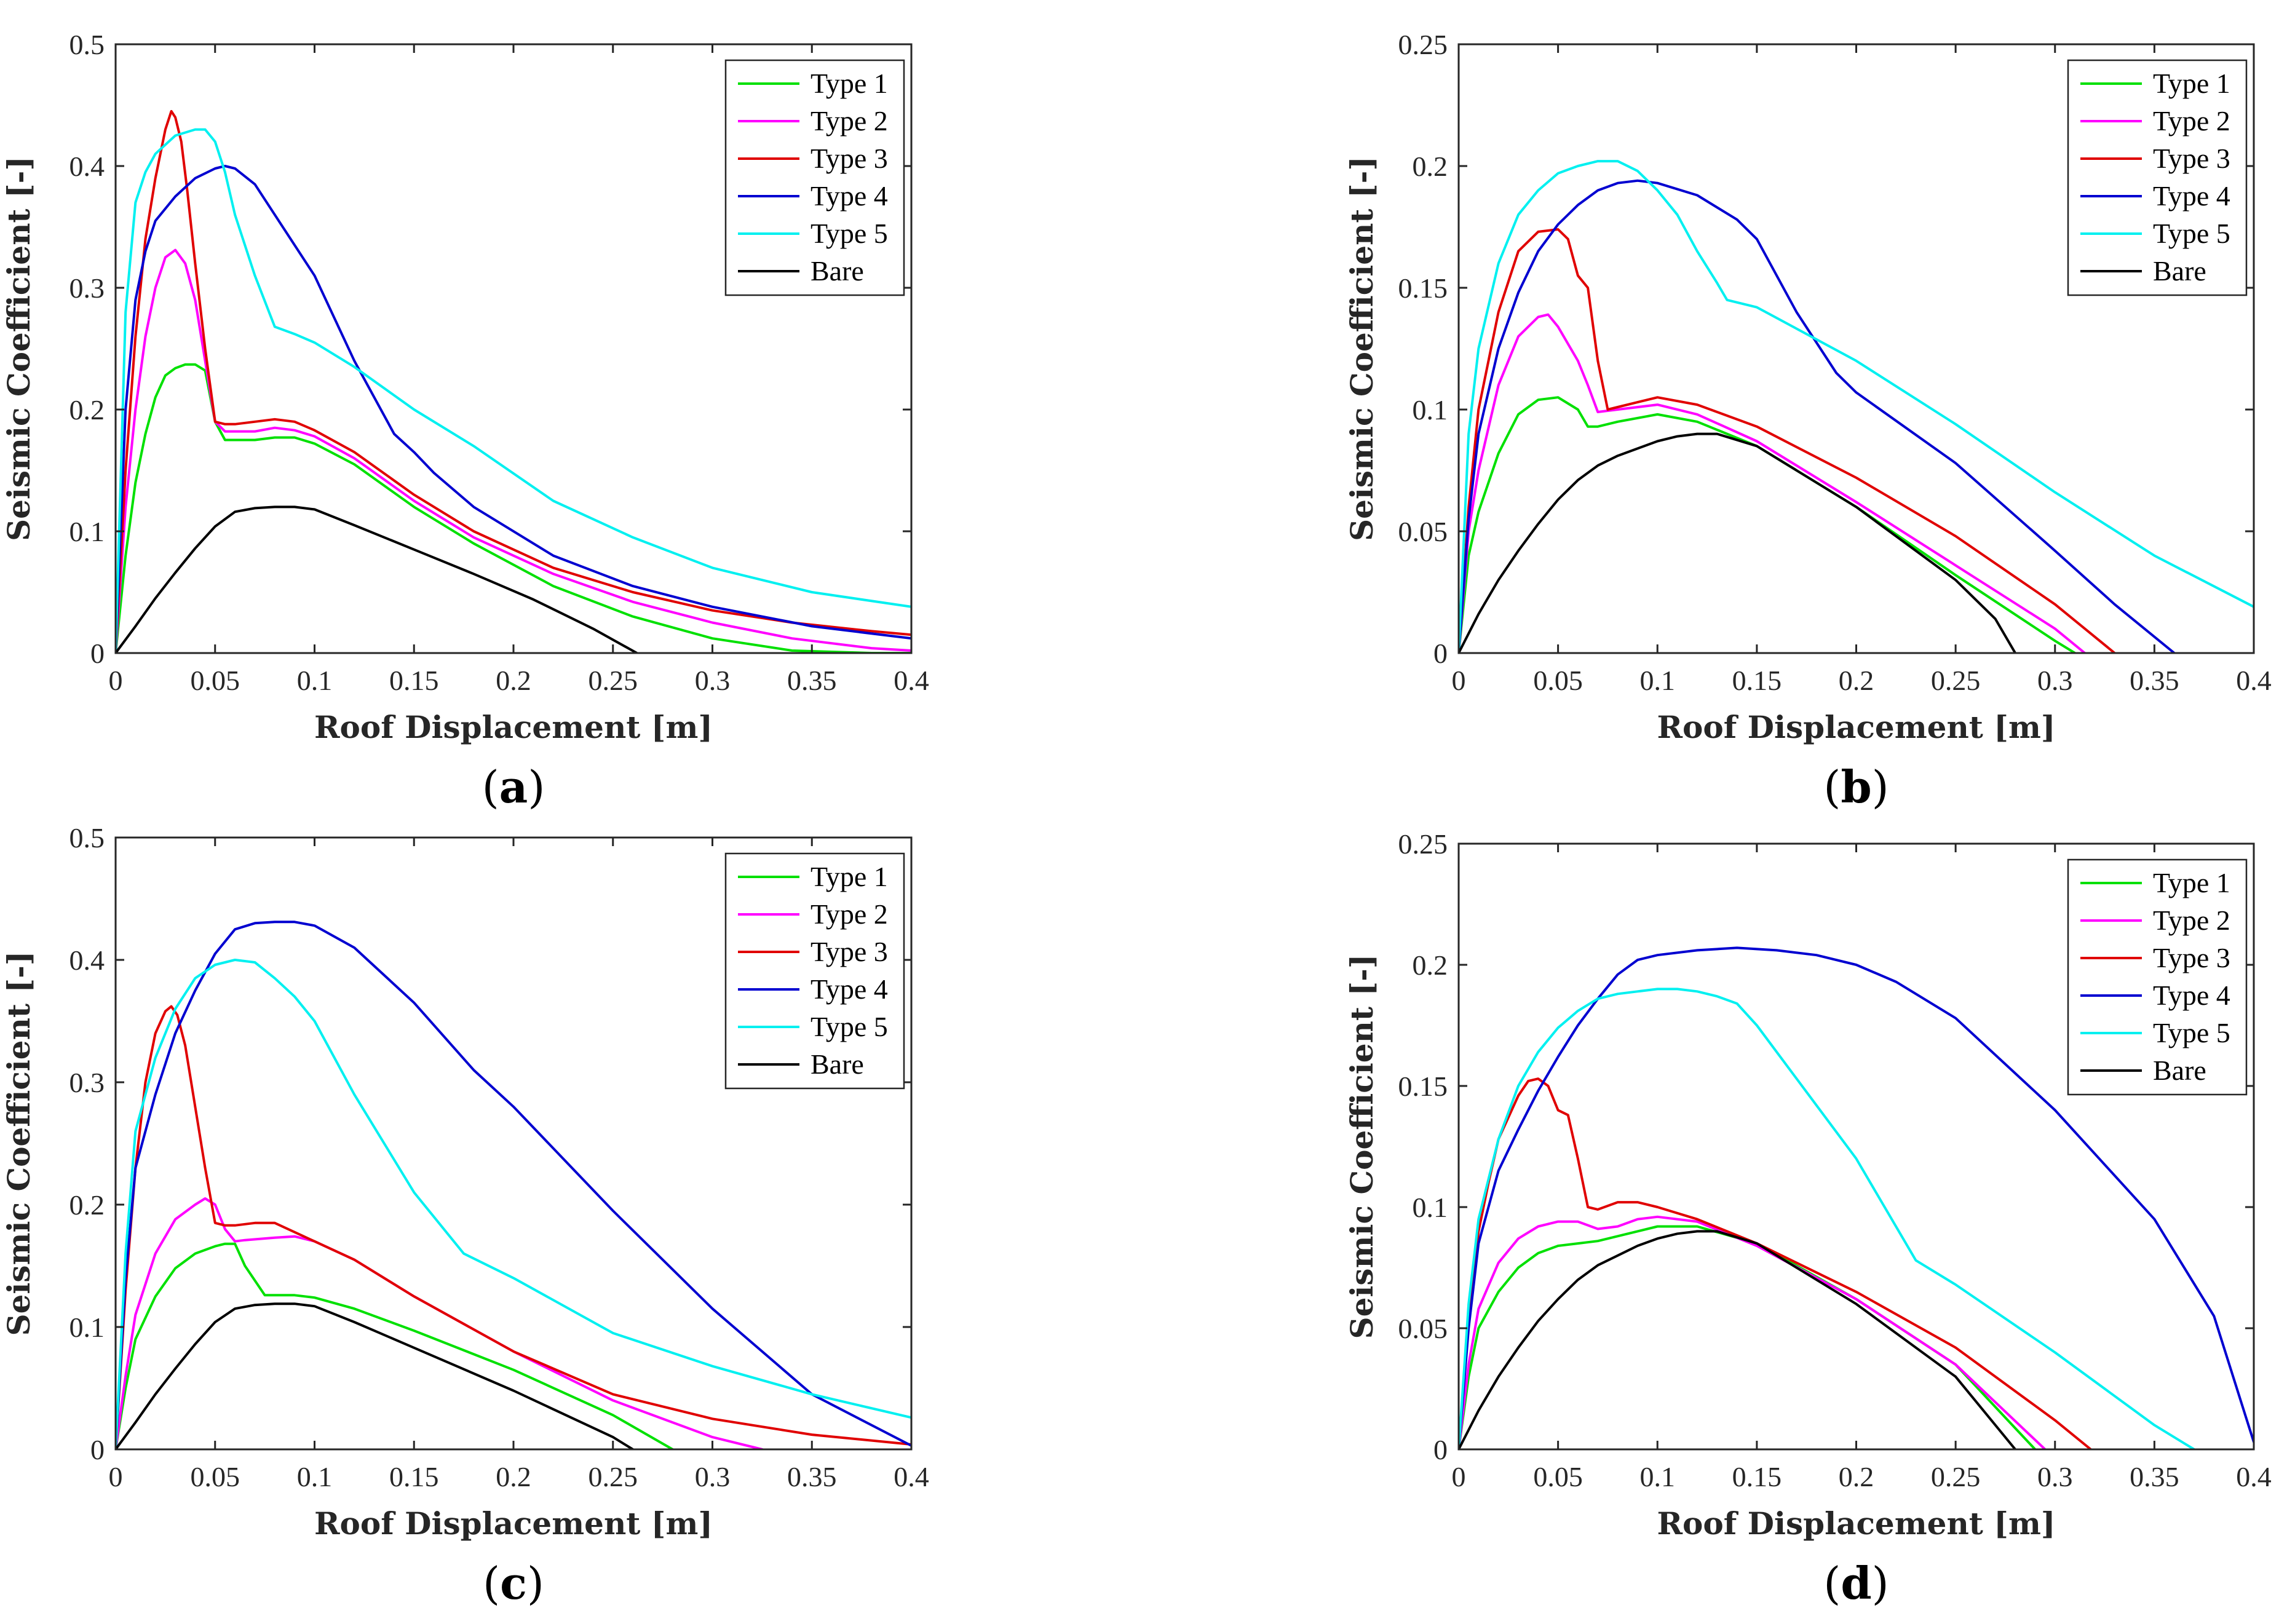 This screenshot has width=2287, height=1624. What do you see at coordinates (87, 838) in the screenshot?
I see `y-tick-label: 0.5` at bounding box center [87, 838].